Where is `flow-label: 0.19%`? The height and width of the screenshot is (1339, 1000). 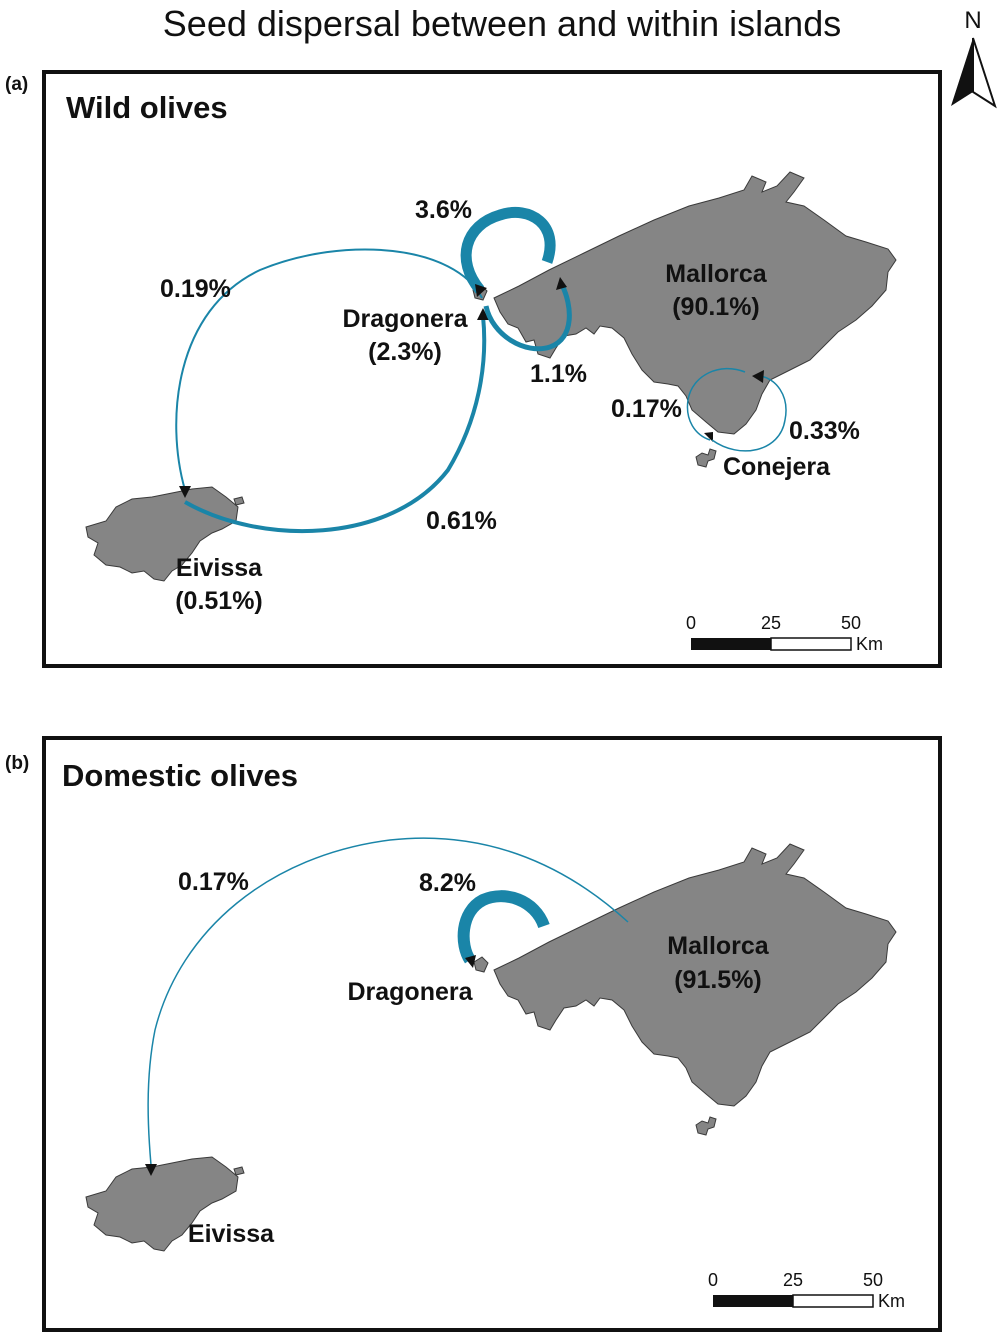
flow-label: 0.19% is located at coordinates (195, 289).